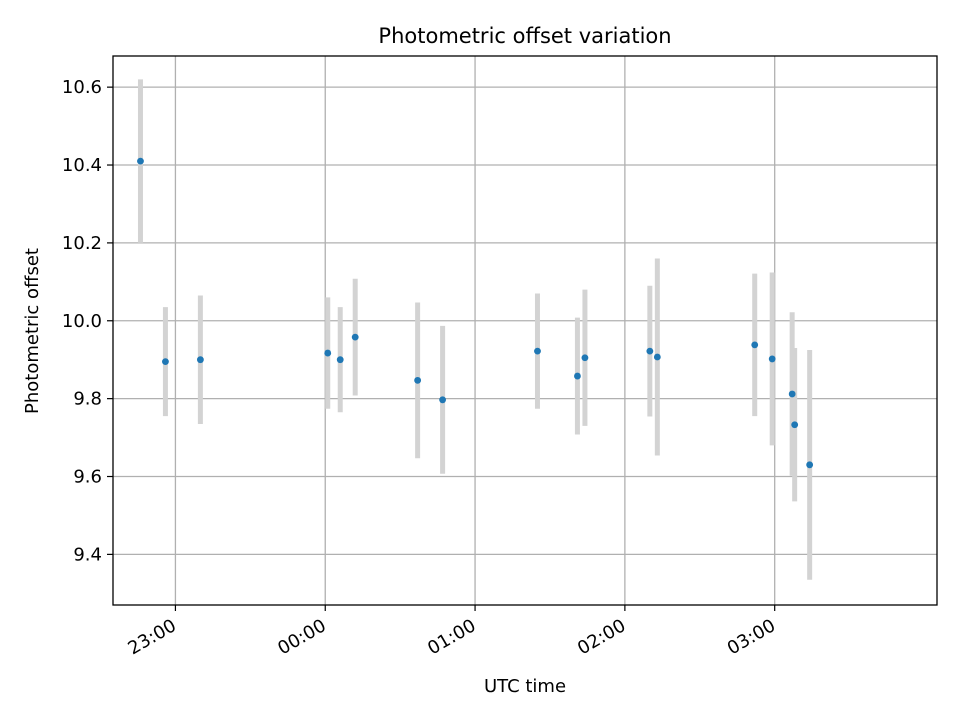 This screenshot has height=720, width=960. I want to click on y-tick-label: 10.2, so click(82, 243).